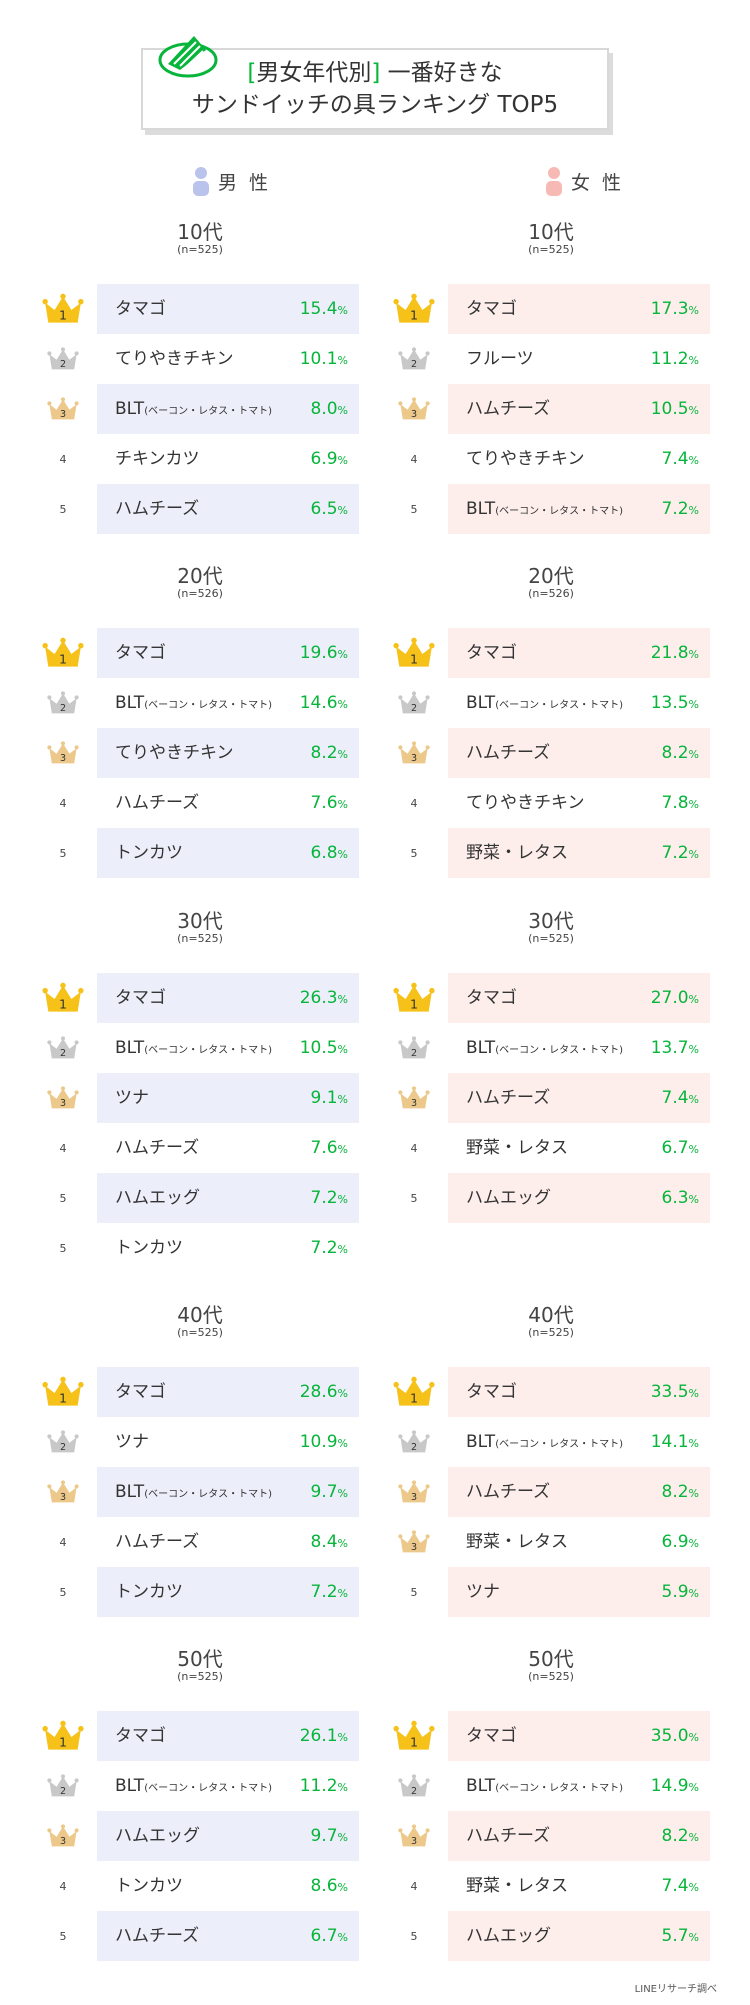  What do you see at coordinates (669, 653) in the screenshot?
I see `percentage-value: 21.8` at bounding box center [669, 653].